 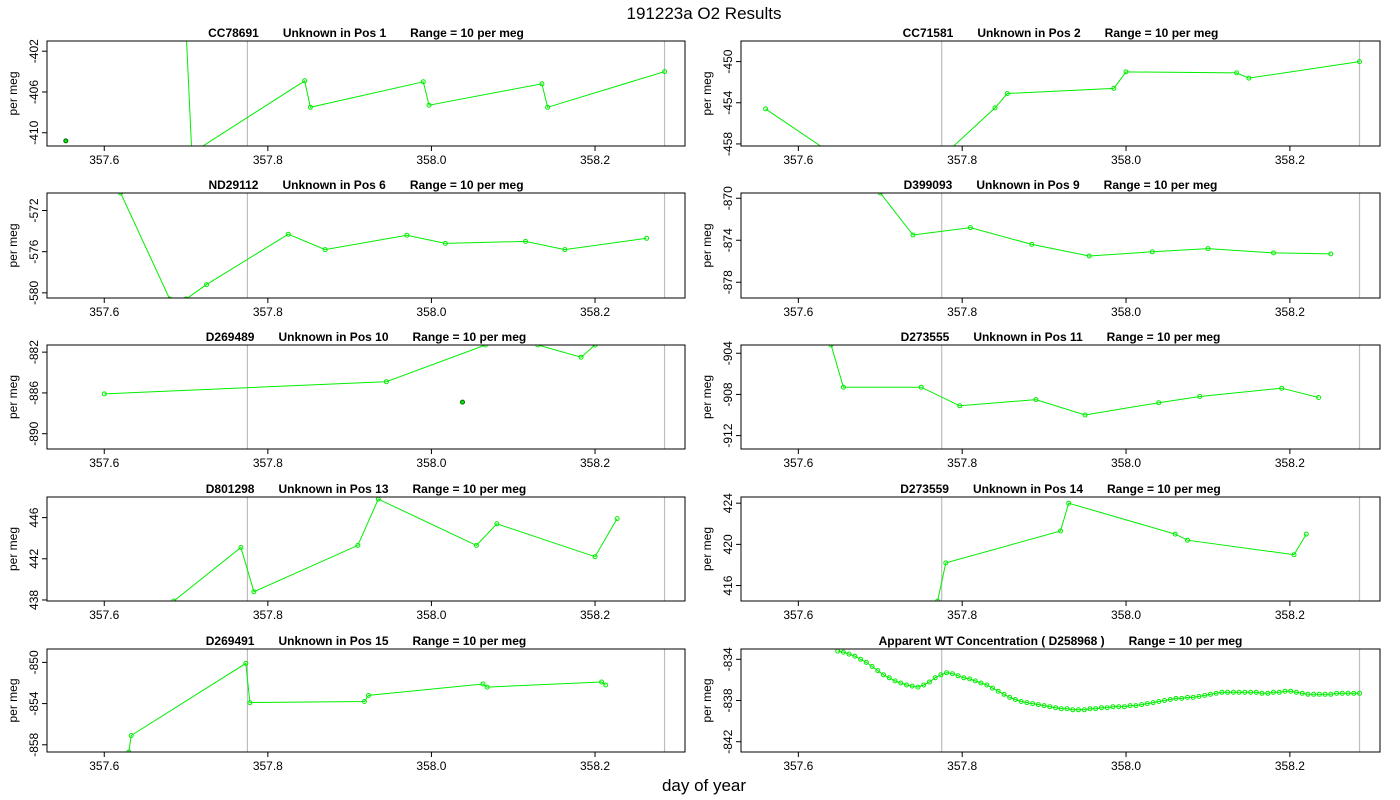 What do you see at coordinates (1028, 337) in the screenshot?
I see `panel-title-part: Unknown in Pos 11` at bounding box center [1028, 337].